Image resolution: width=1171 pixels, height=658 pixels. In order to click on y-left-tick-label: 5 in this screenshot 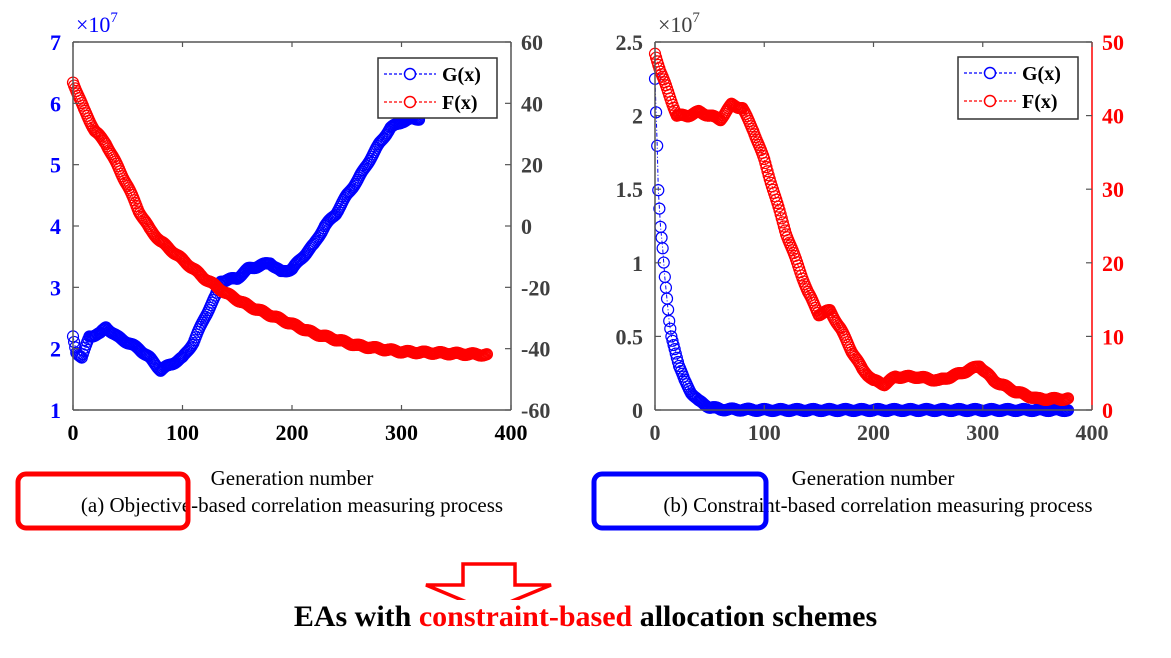, I will do `click(55, 165)`.